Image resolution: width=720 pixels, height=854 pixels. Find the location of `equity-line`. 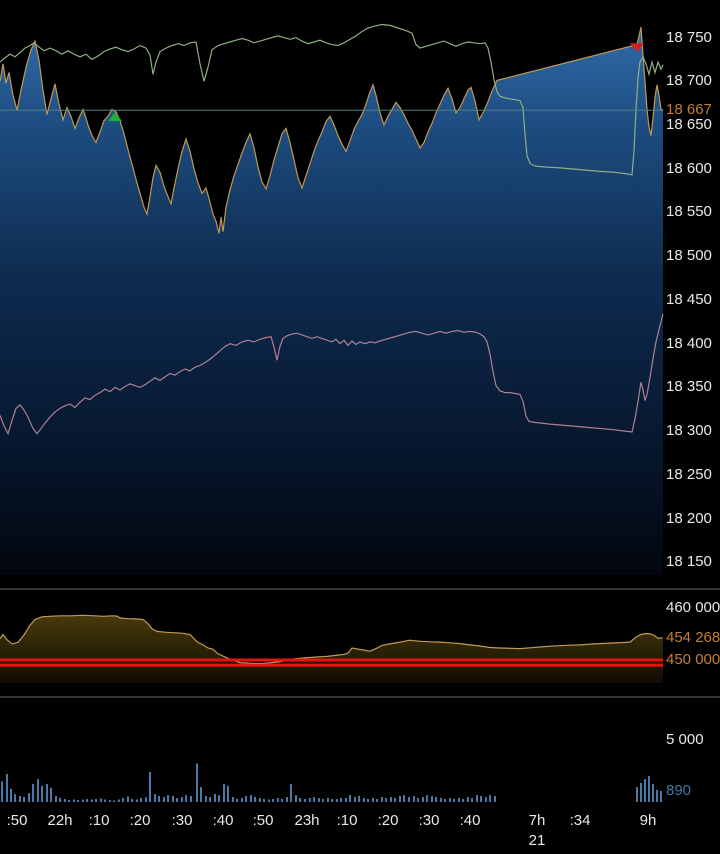

equity-line is located at coordinates (332, 639).